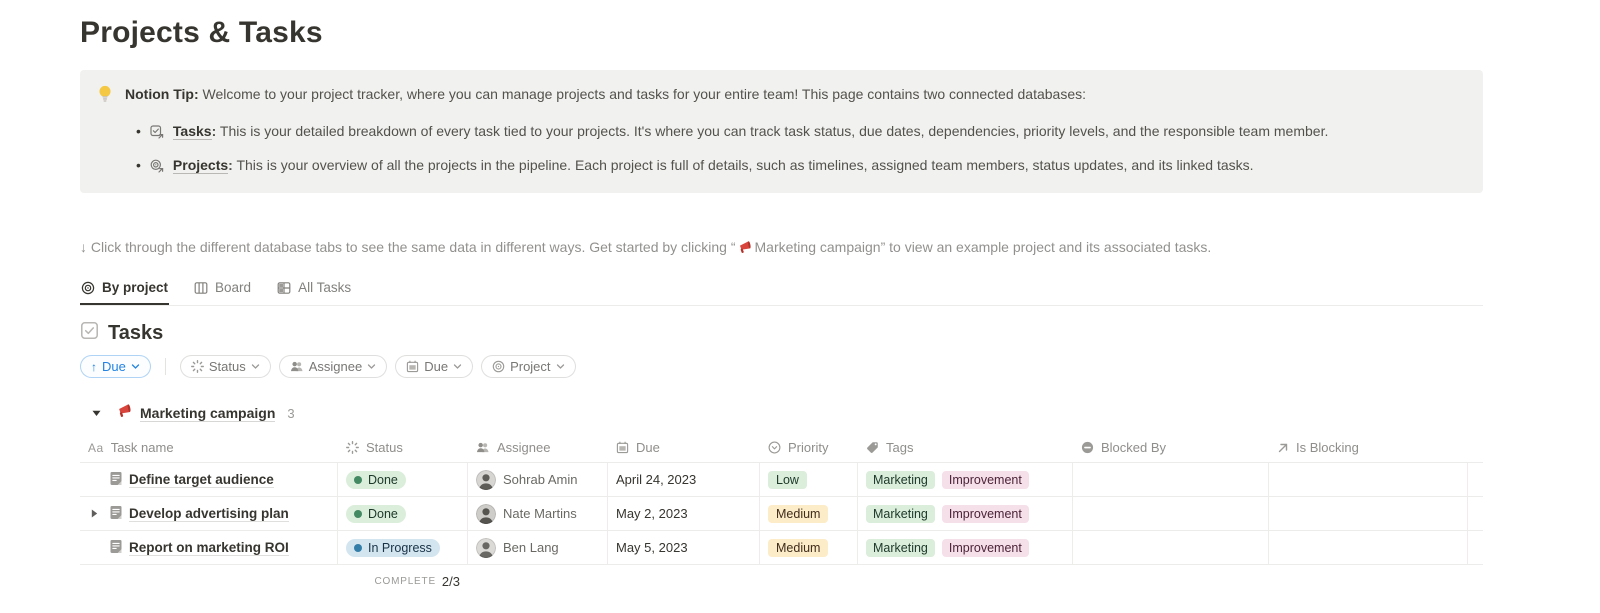 This screenshot has width=1600, height=613. What do you see at coordinates (1368, 447) in the screenshot?
I see `column-header-is-blocking: Is Blocking` at bounding box center [1368, 447].